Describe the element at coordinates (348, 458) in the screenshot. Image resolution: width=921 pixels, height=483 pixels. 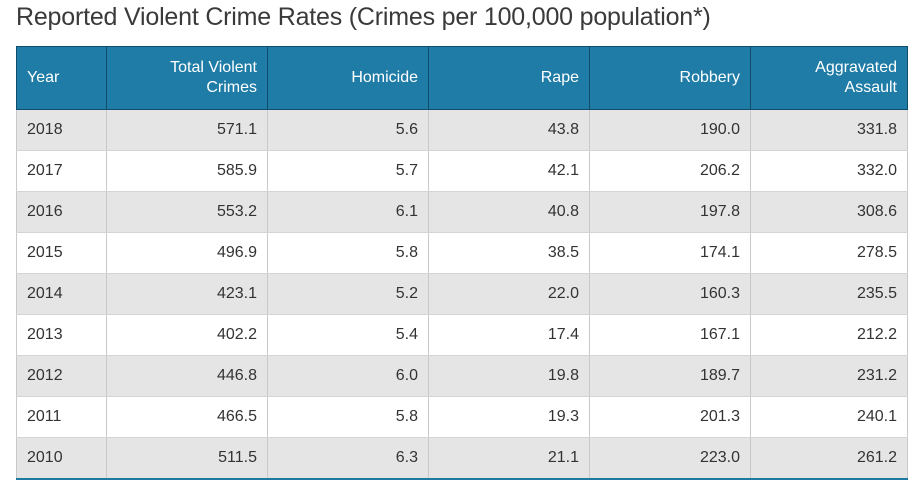
I see `cell-homicide: 6.3` at that location.